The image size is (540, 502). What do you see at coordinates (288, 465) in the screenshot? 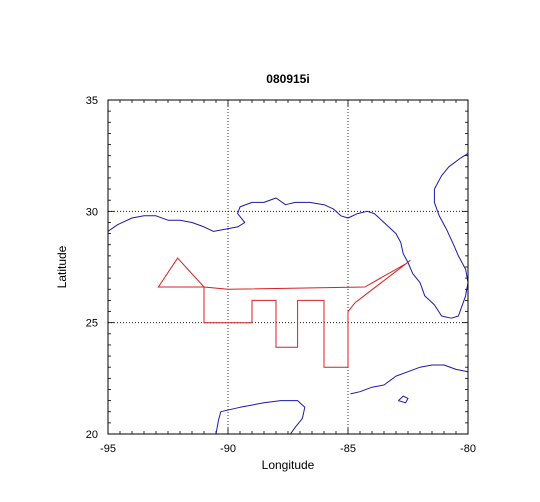
I see `x-axis-label: Longitude` at bounding box center [288, 465].